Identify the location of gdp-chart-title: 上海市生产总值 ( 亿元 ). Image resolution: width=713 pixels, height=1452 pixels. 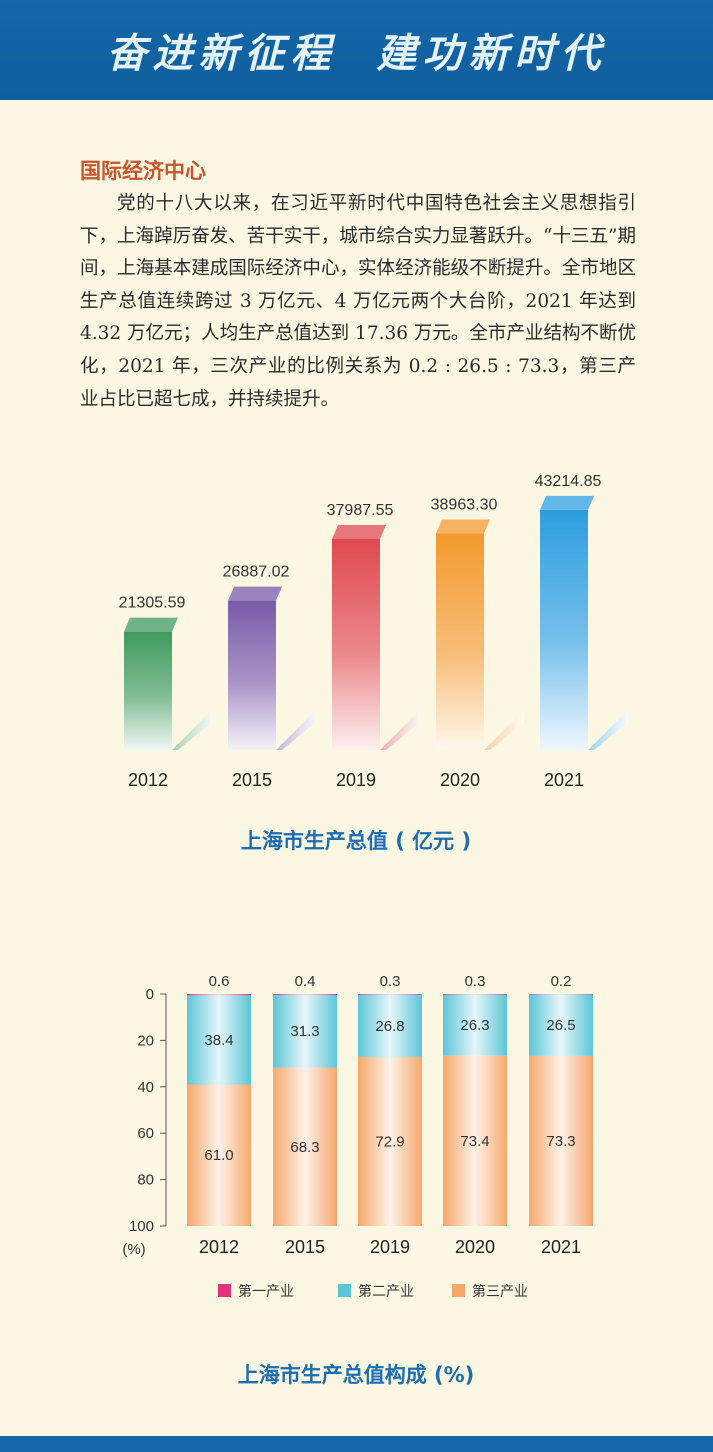
(356, 841).